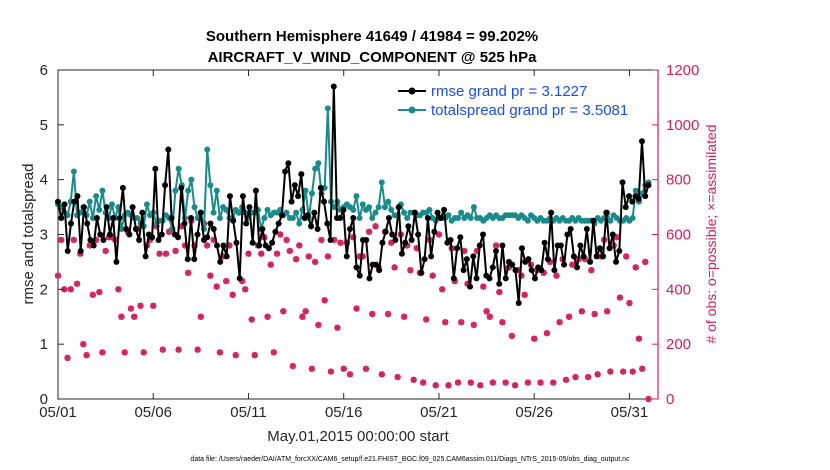  I want to click on legend-rmse-label: rmse grand pr = 3.1227, so click(509, 91).